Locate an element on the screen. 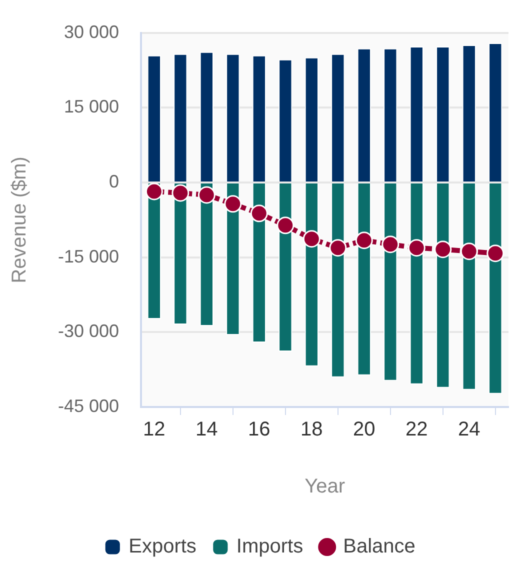 The height and width of the screenshot is (571, 518). x-tick-label: 22 is located at coordinates (417, 429).